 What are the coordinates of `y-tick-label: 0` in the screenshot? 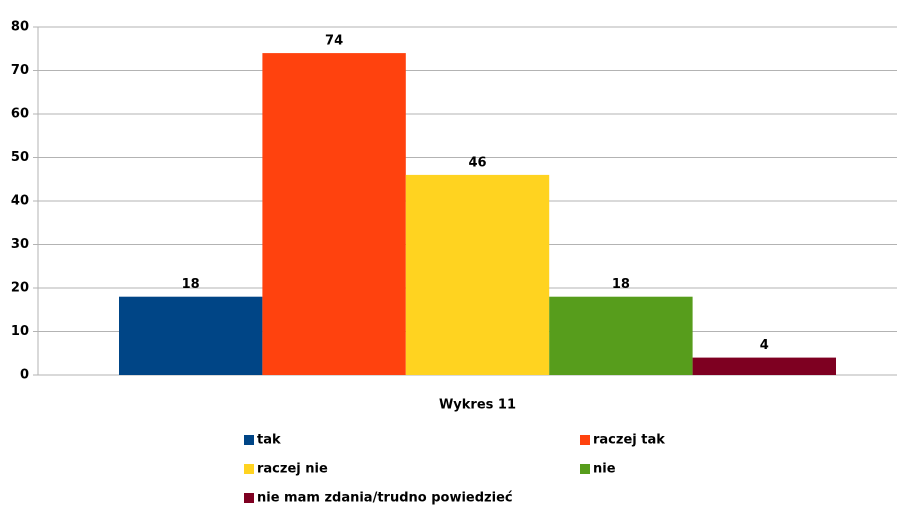 It's located at (24, 375).